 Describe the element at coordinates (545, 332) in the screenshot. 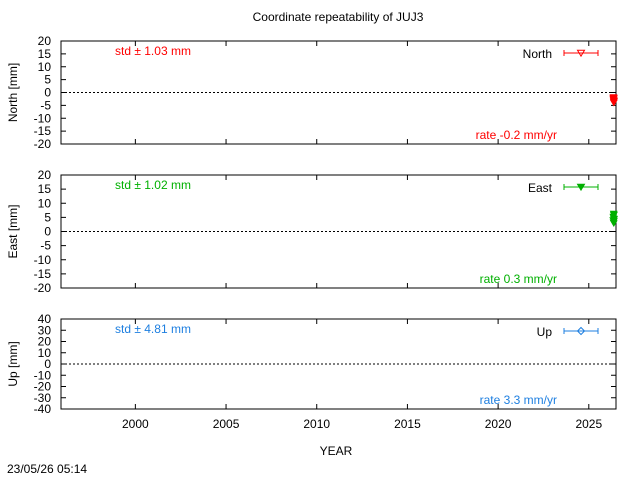

I see `up-legend-label: Up` at that location.